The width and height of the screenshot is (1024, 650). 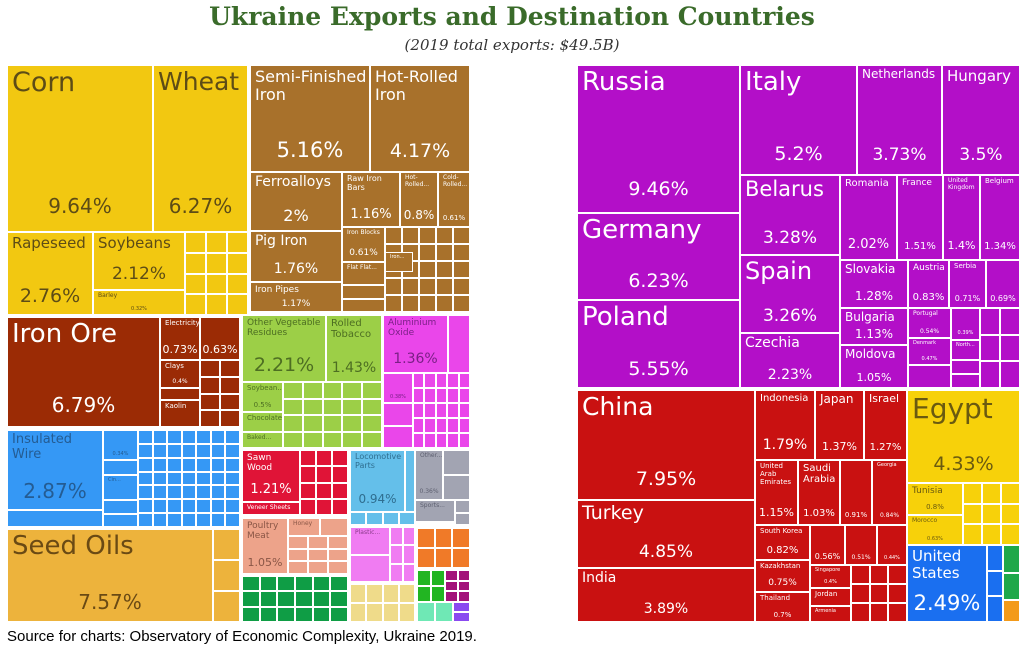 I want to click on treemap-tile: Soybean... 0.5%, so click(x=262, y=397).